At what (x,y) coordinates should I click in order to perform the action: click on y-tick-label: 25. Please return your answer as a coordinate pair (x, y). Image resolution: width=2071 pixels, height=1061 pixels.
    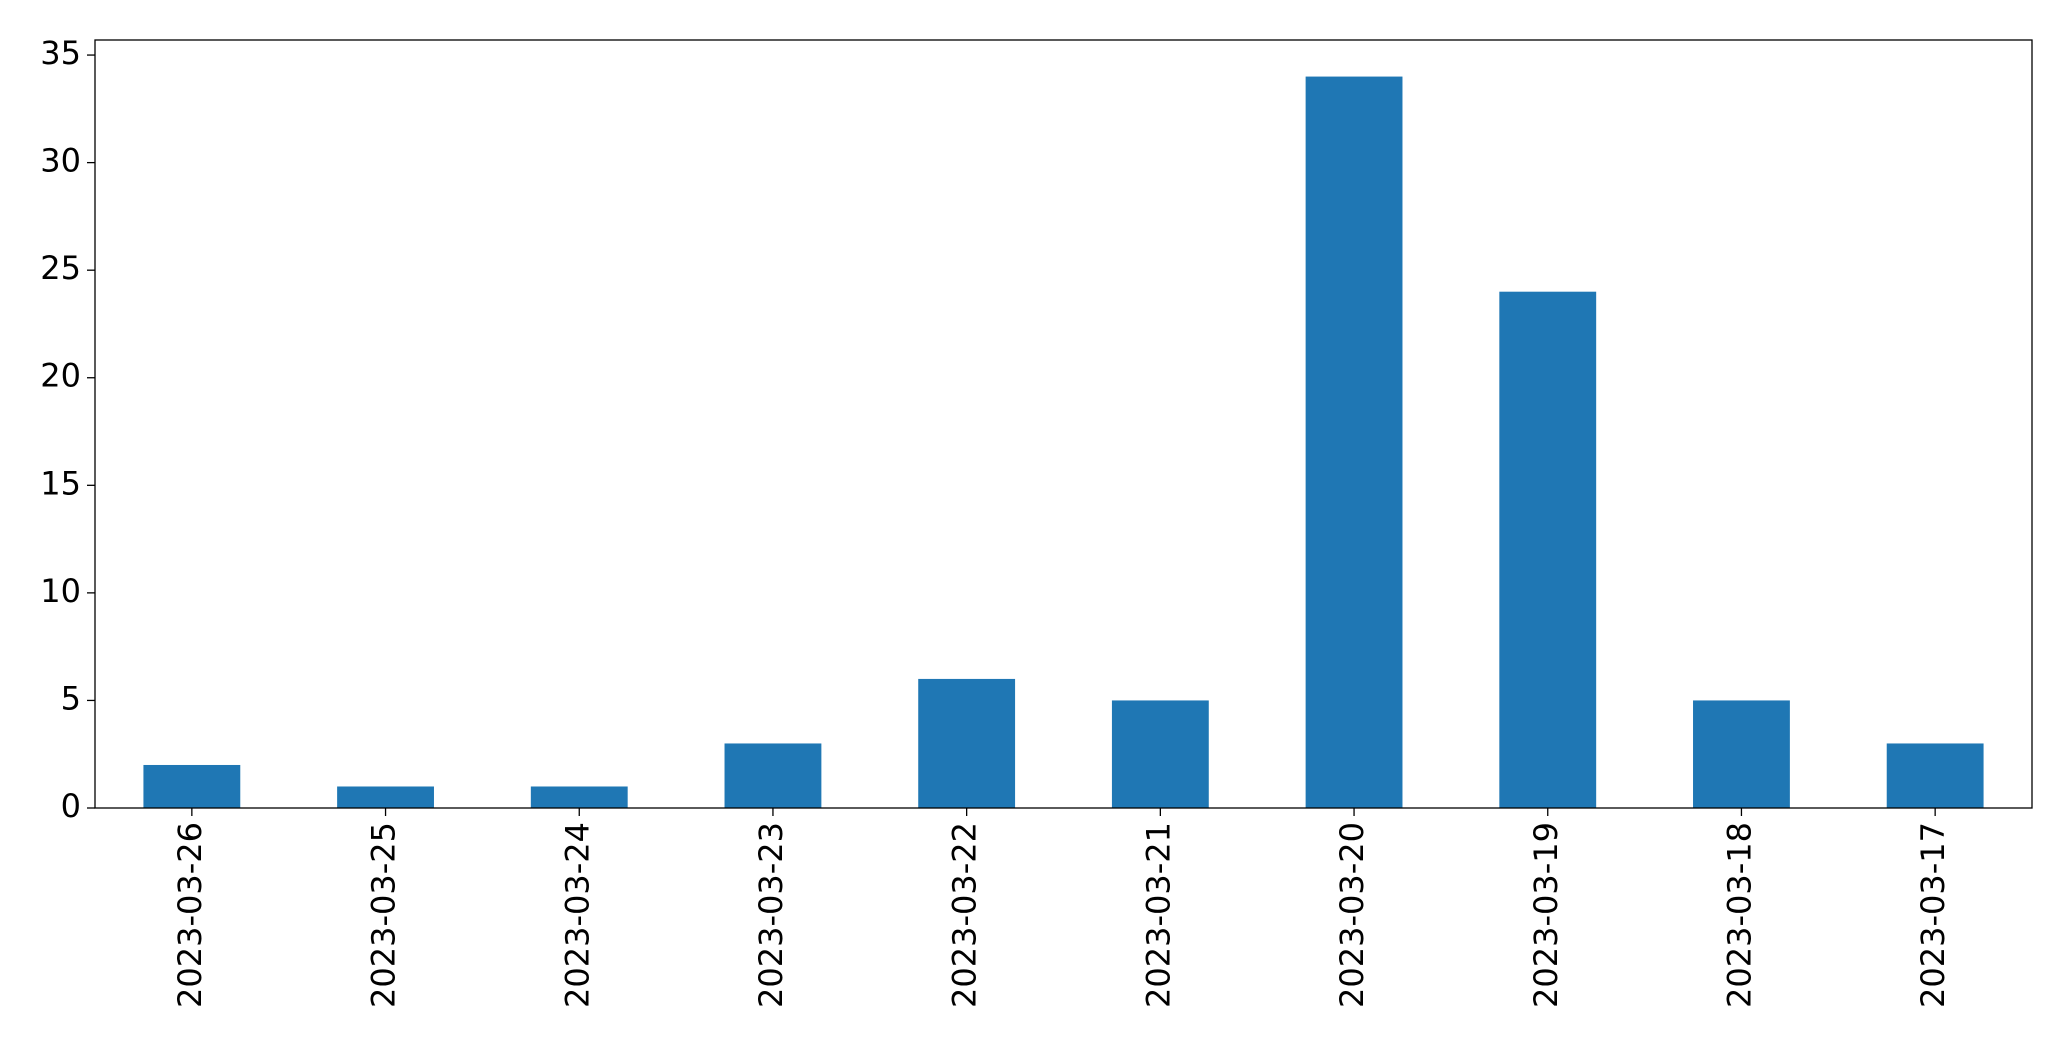
    Looking at the image, I should click on (60, 268).